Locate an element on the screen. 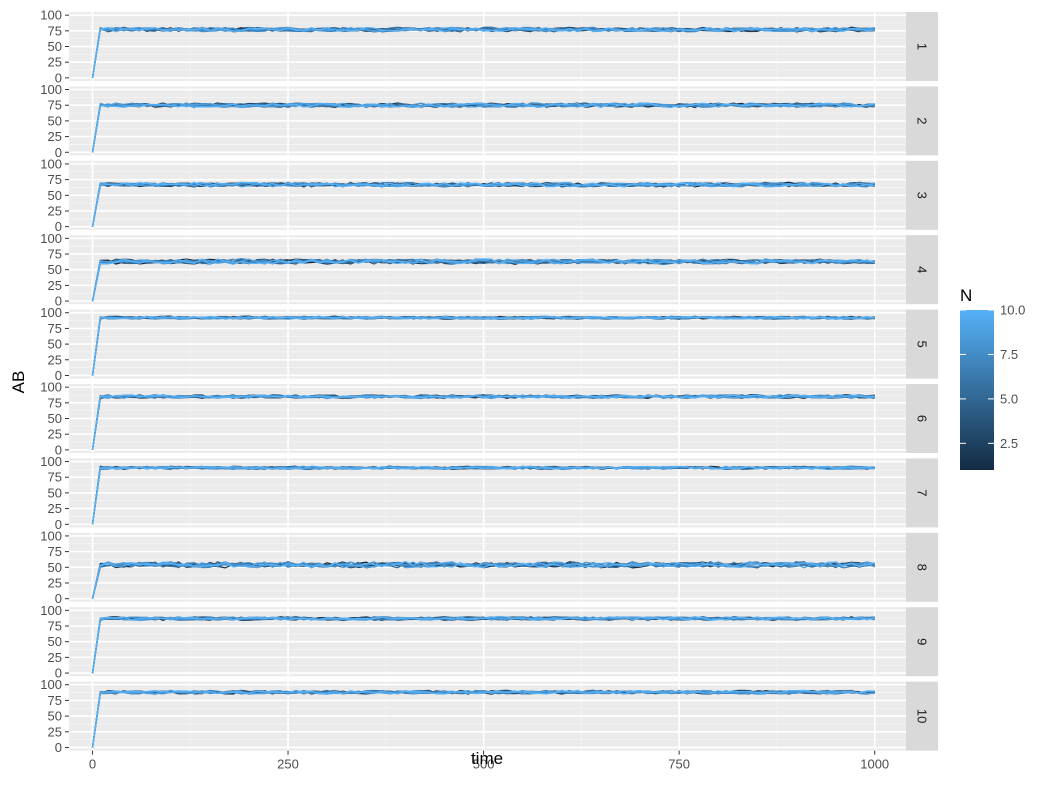 This screenshot has height=796, width=1037. facet-strip-label: 9 is located at coordinates (922, 641).